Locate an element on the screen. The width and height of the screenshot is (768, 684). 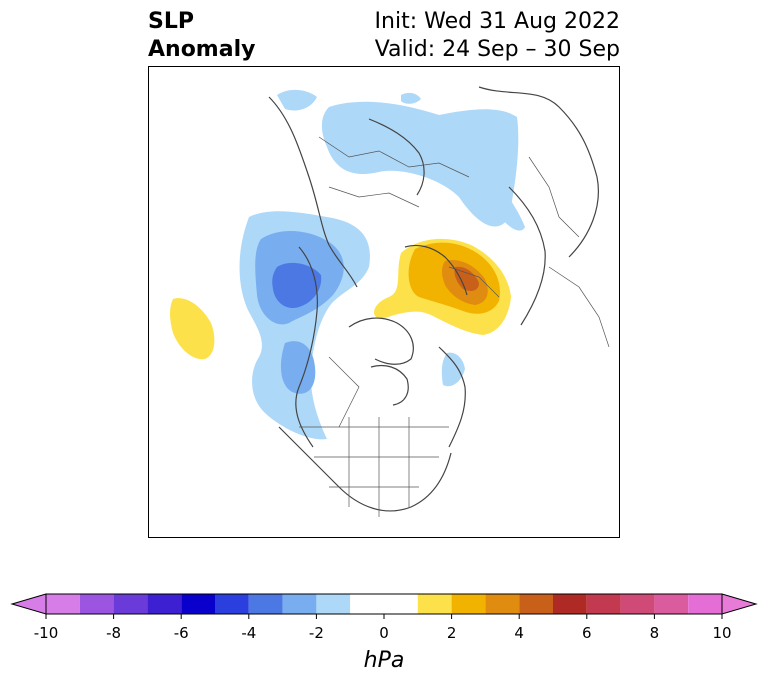
title-line-1: SLP is located at coordinates (171, 21).